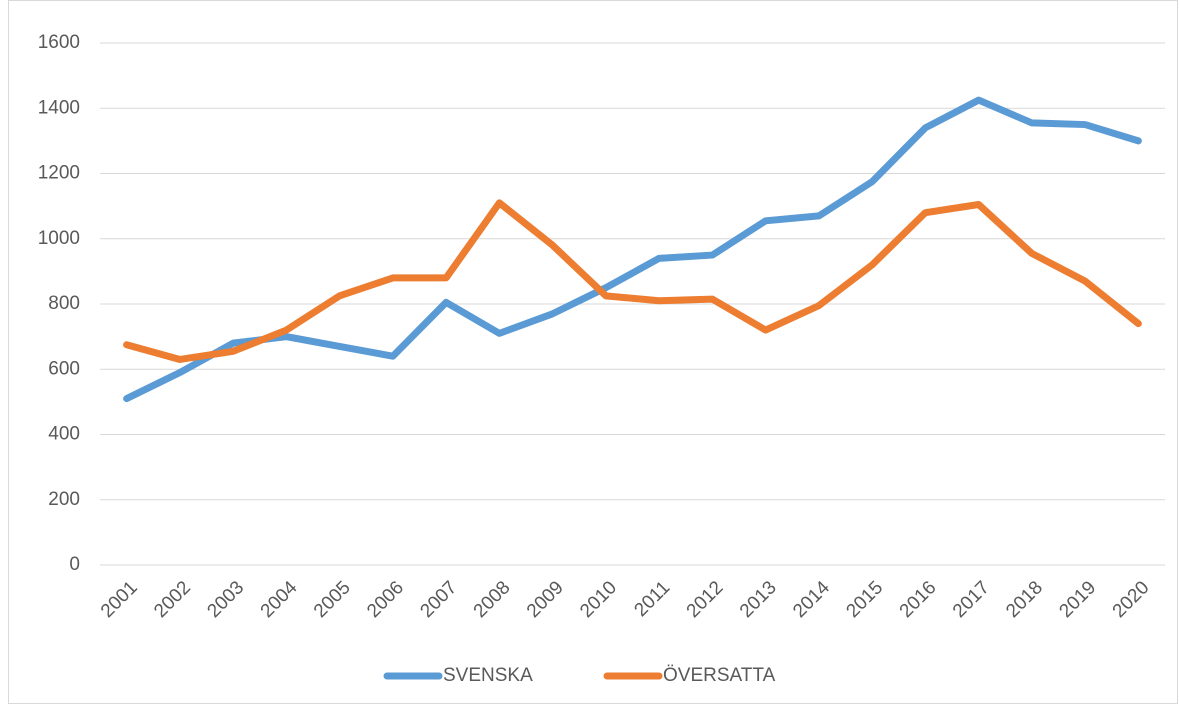 The image size is (1179, 705). I want to click on y-tick-label: 0, so click(74, 564).